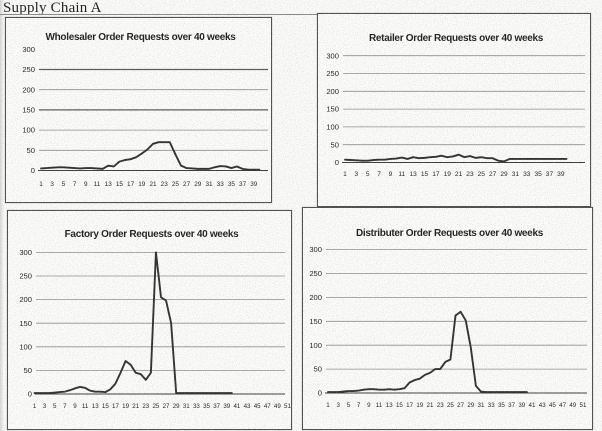 Image resolution: width=602 pixels, height=431 pixels. I want to click on factory-xtick-37: 37, so click(216, 406).